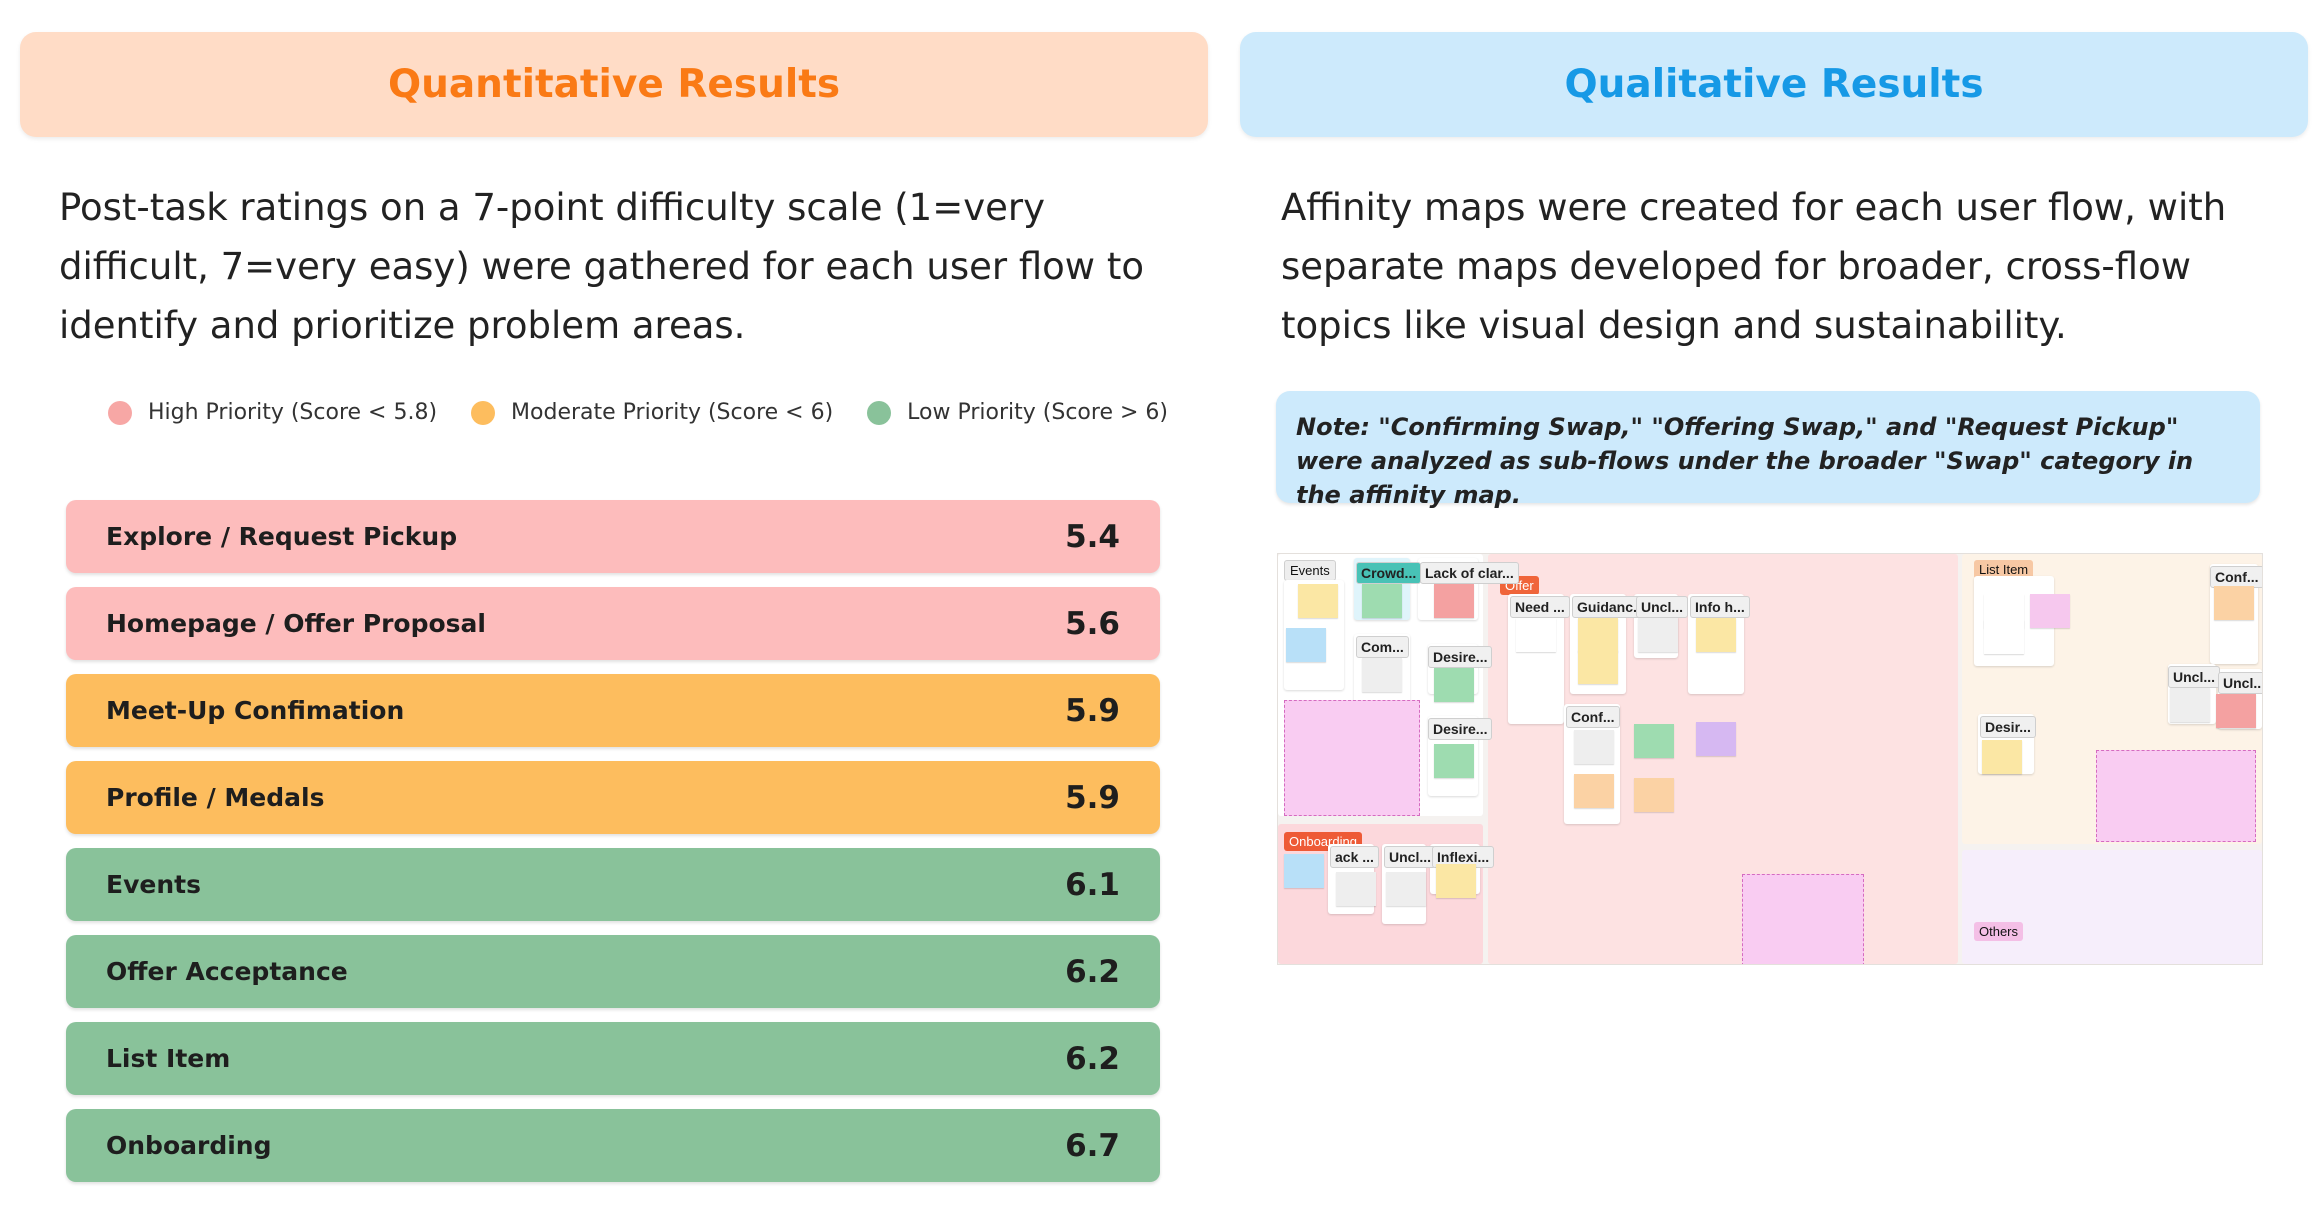 This screenshot has height=1206, width=2324. What do you see at coordinates (483, 412) in the screenshot?
I see `legend-moderate-dot` at bounding box center [483, 412].